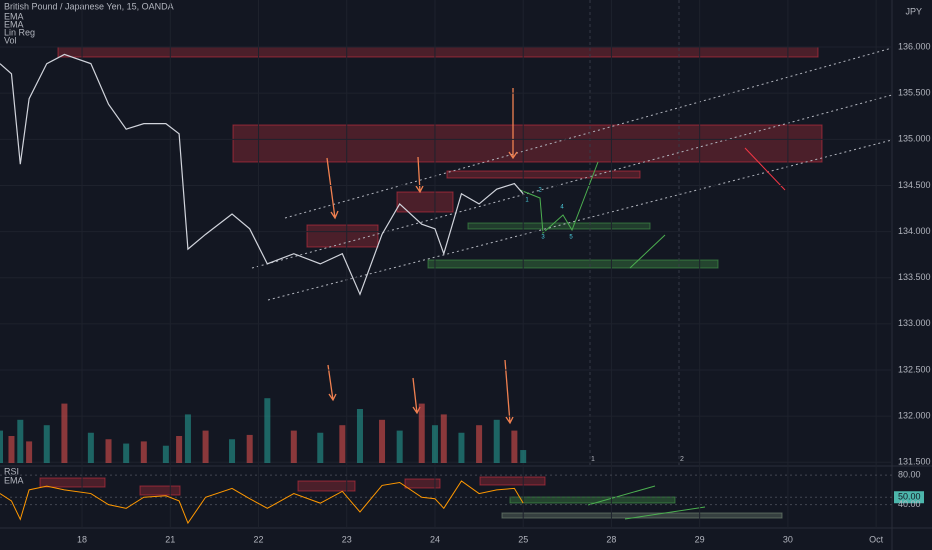  I want to click on x-tick-label: Oct, so click(876, 539).